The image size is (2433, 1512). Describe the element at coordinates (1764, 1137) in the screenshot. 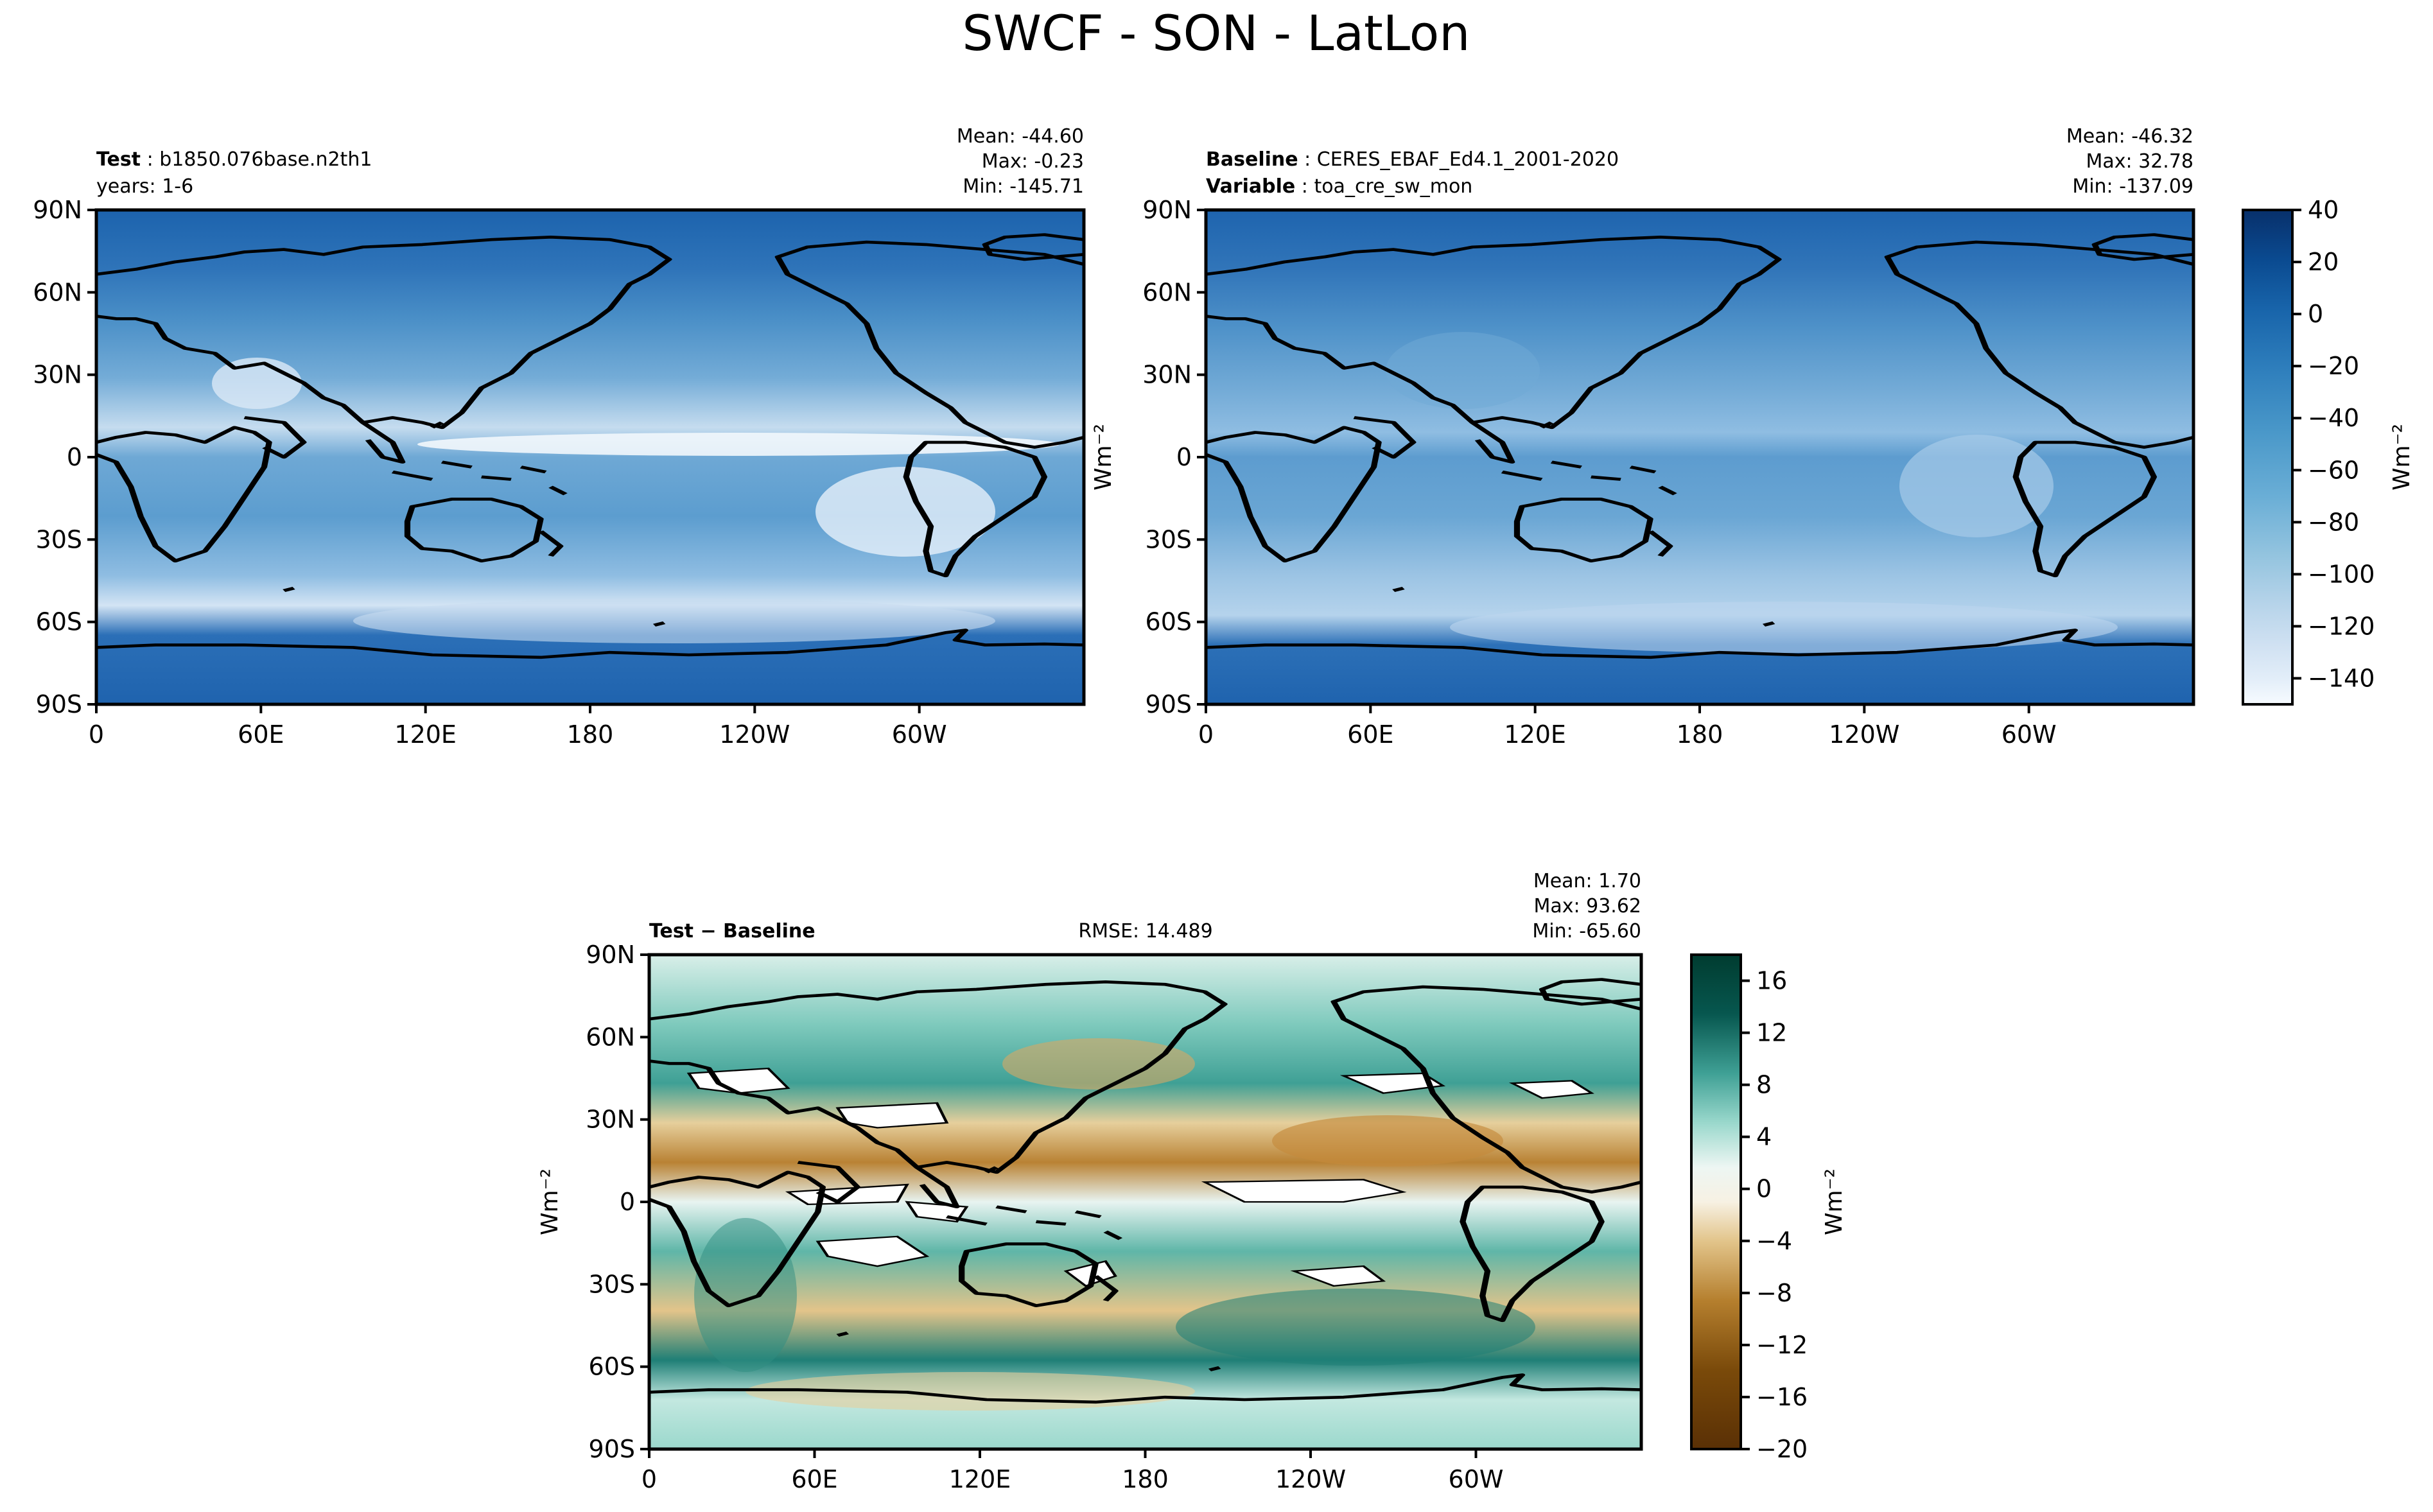

I see `colorbar-diff-tick-label: 4` at that location.